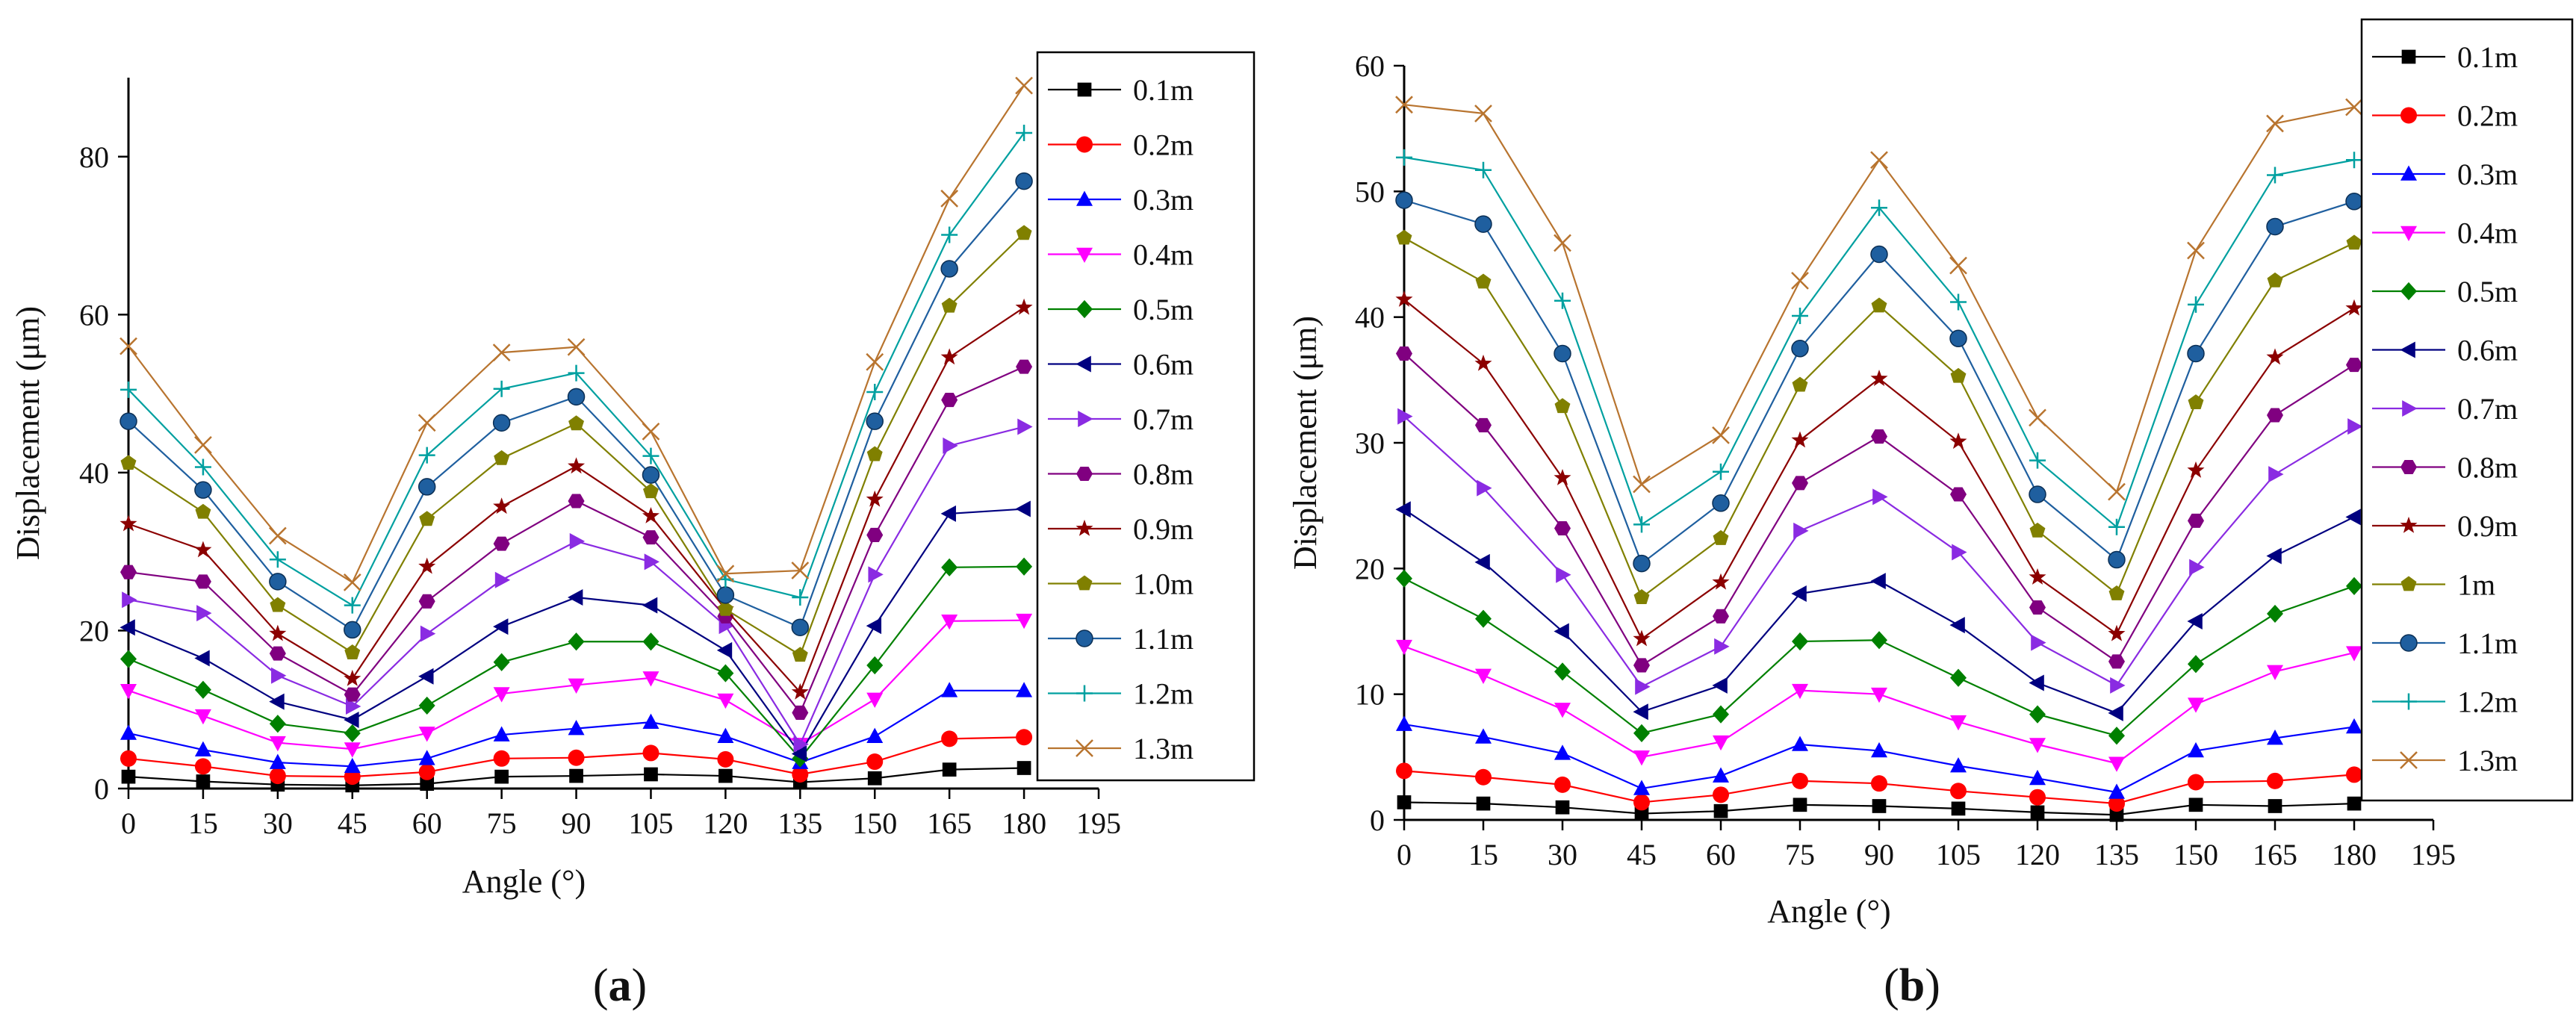  Describe the element at coordinates (1085, 256) in the screenshot. I see `panel-a-legend-marker` at that location.